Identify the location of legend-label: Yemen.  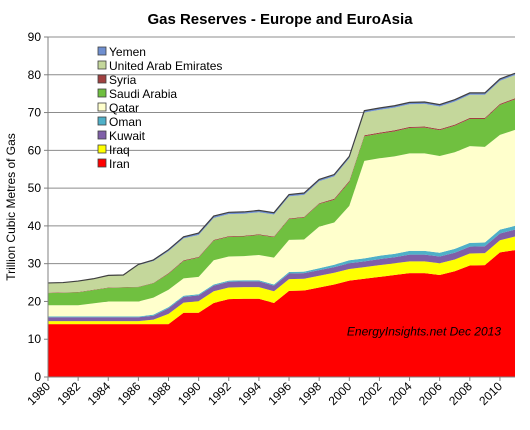
(127, 52).